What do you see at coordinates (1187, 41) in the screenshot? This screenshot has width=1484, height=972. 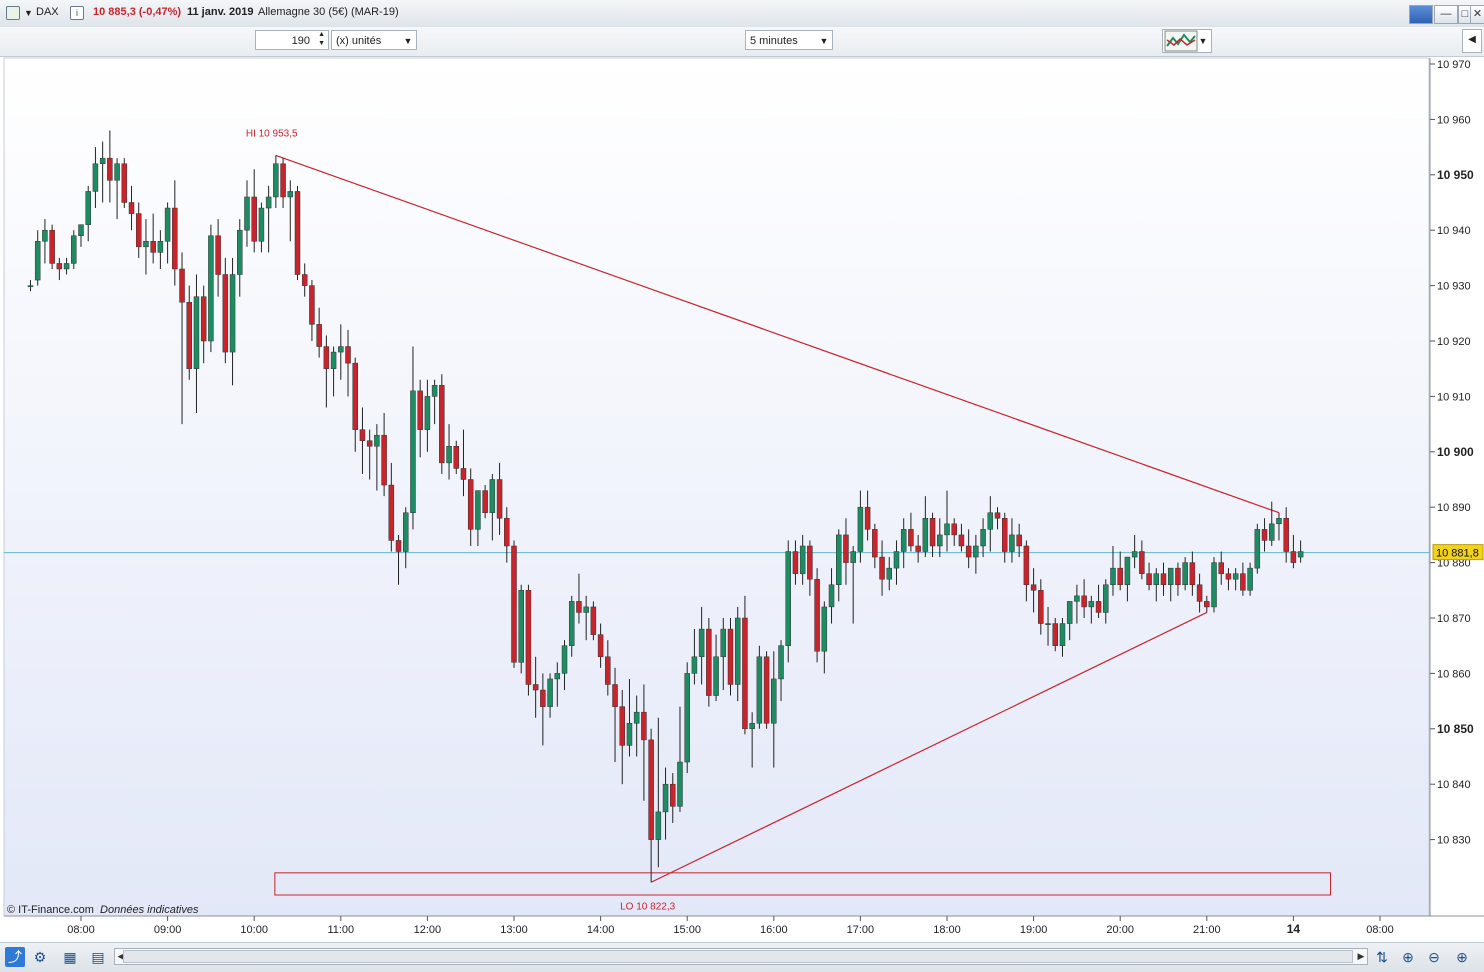 I see `indicators-button: ▼` at bounding box center [1187, 41].